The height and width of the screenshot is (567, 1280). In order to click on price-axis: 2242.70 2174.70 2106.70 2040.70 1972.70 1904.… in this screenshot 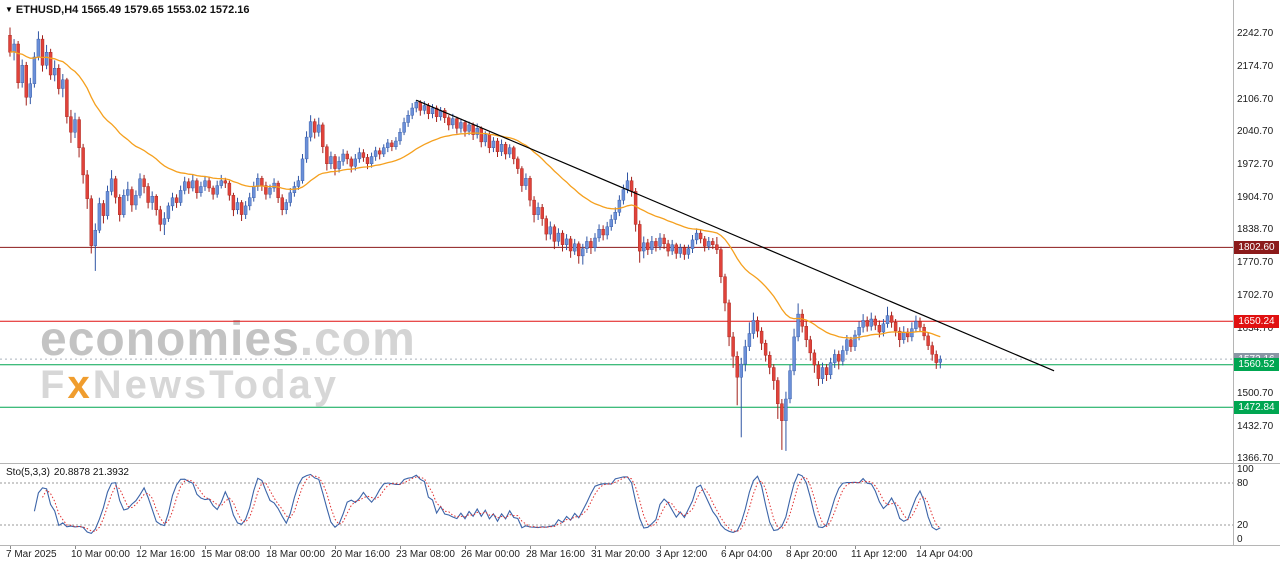, I will do `click(1257, 232)`.